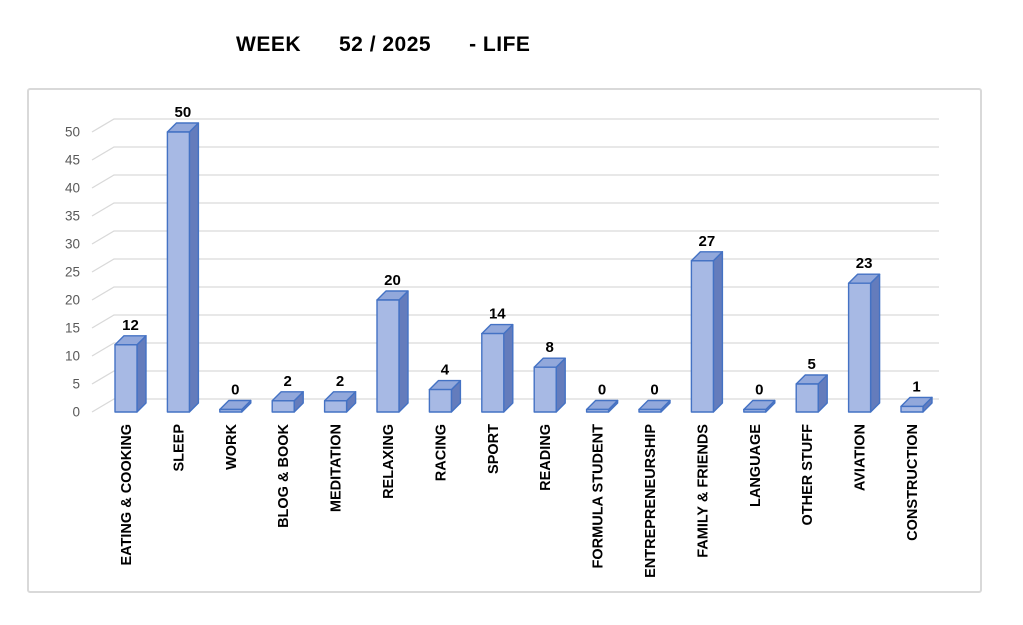  I want to click on y-axis-label: 35, so click(72, 216).